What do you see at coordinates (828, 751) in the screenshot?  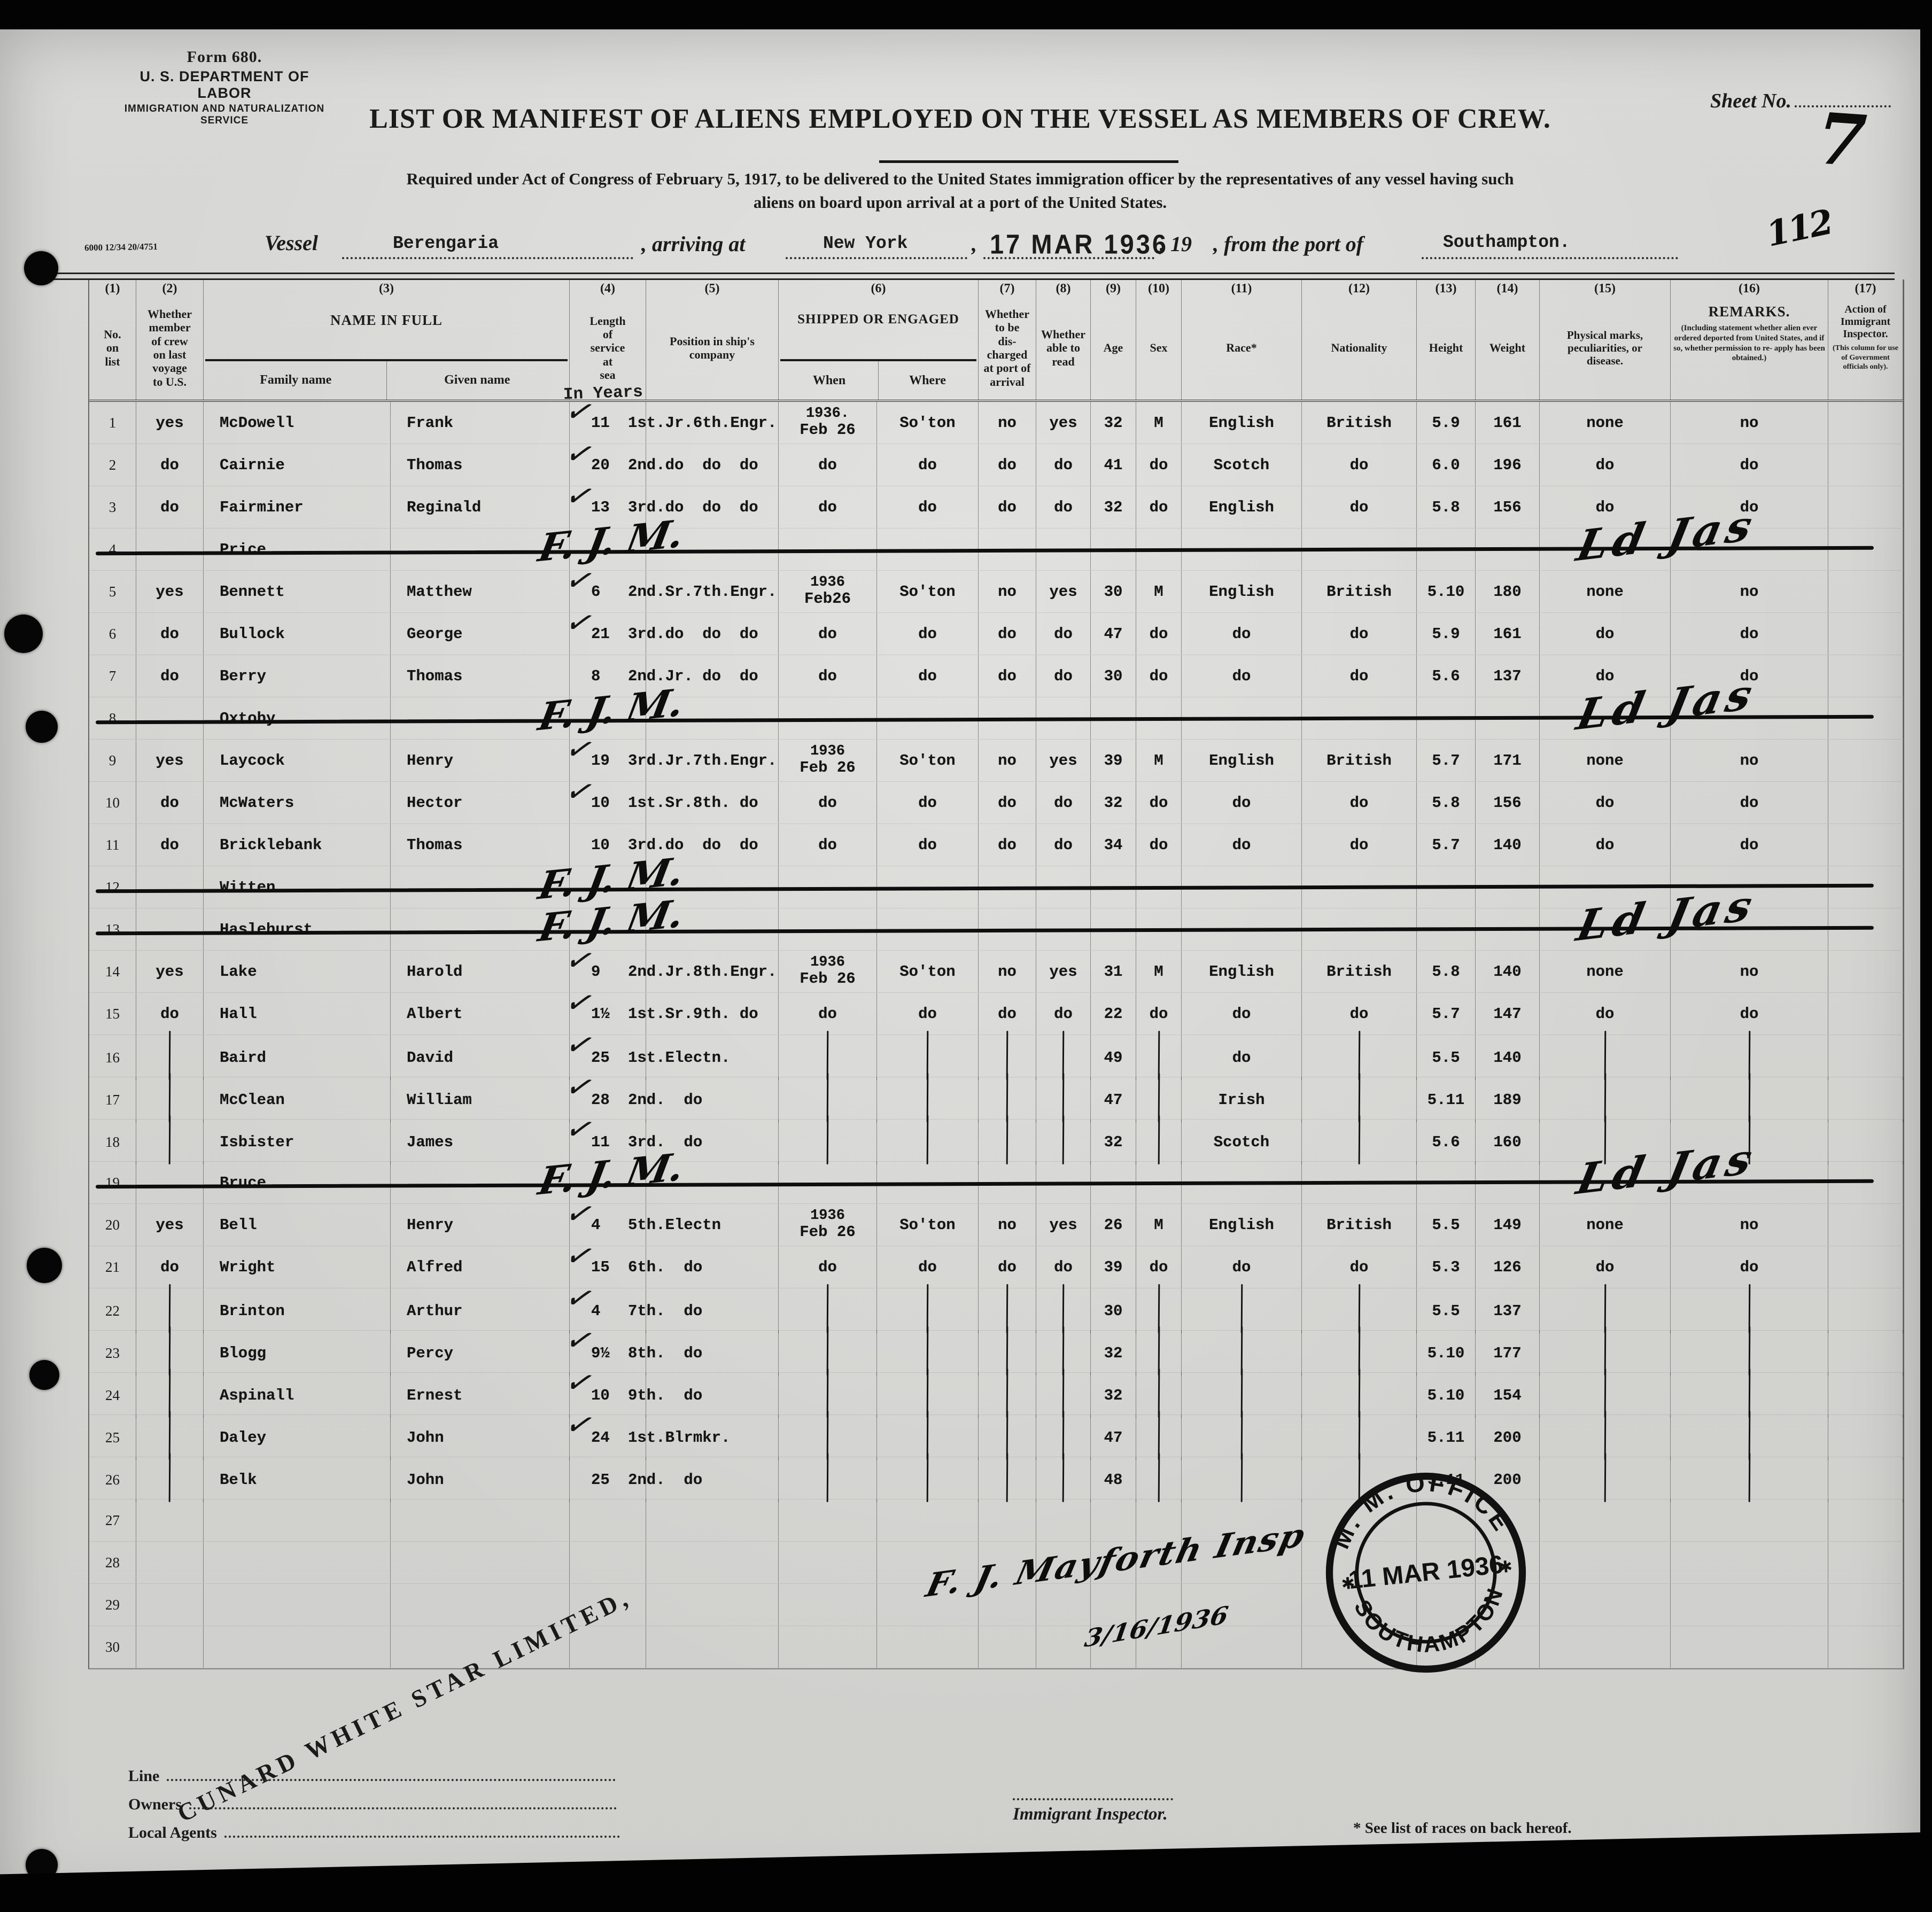 I see `year-typed: 1936` at bounding box center [828, 751].